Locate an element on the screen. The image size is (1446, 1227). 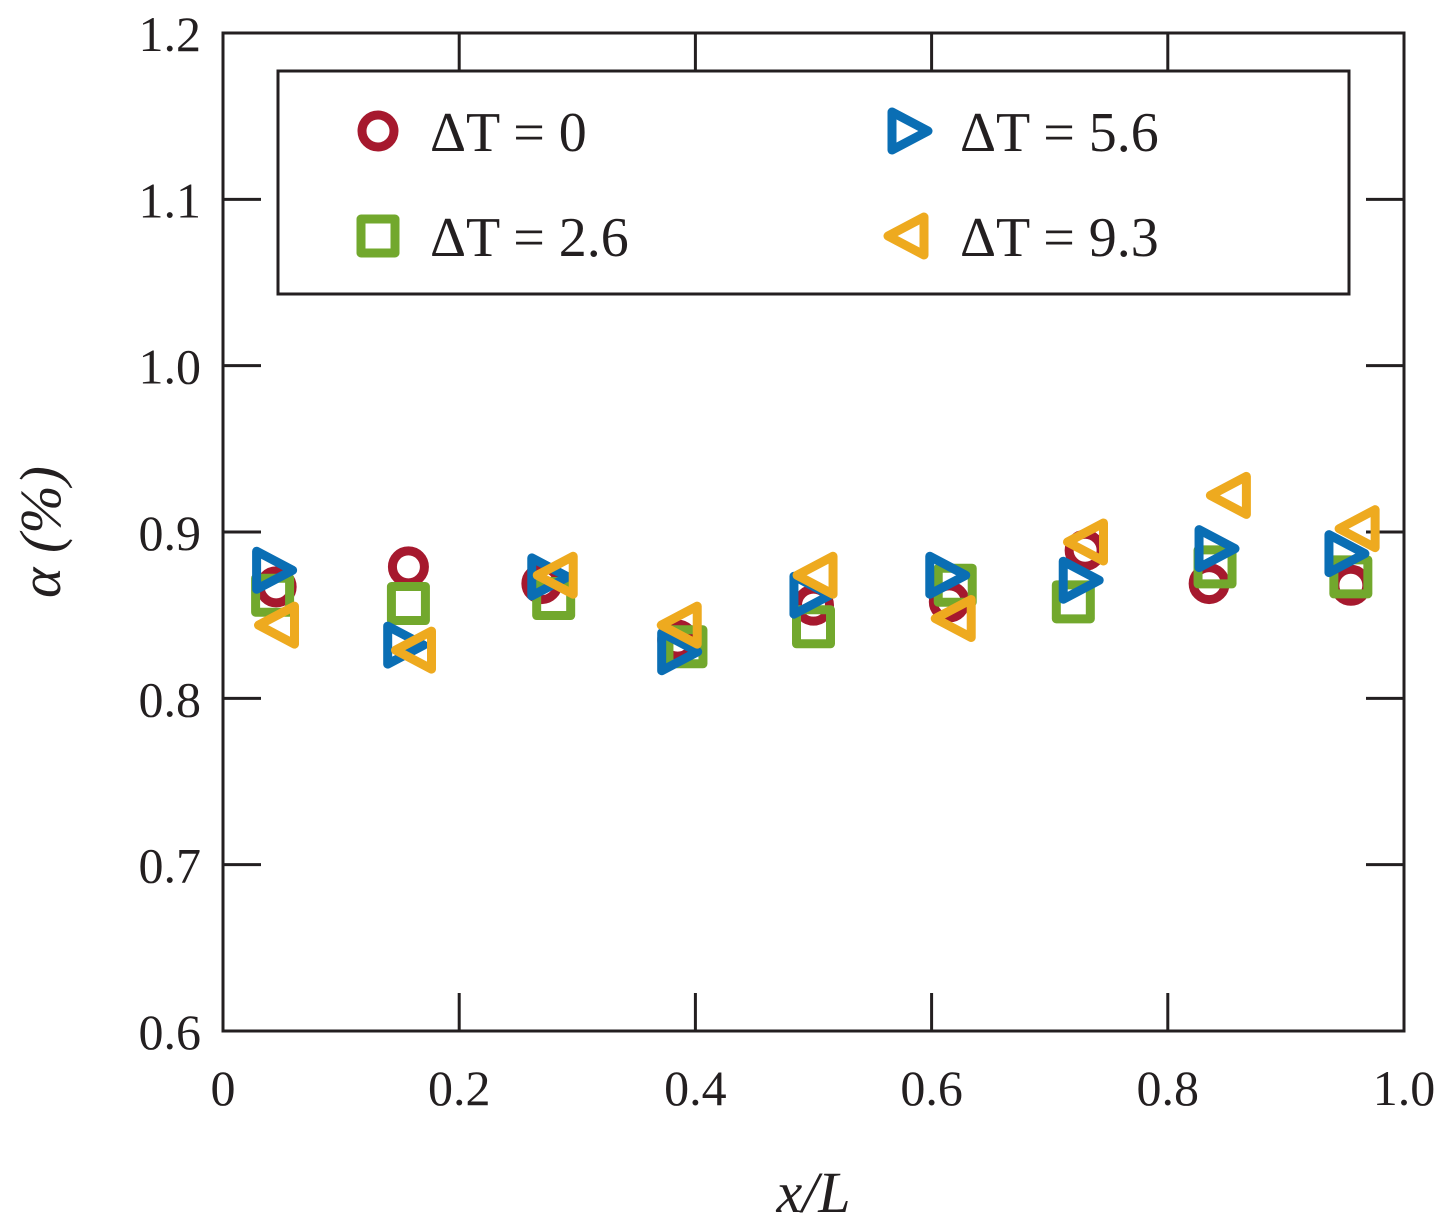
x-axis-label: x/L is located at coordinates (812, 1192).